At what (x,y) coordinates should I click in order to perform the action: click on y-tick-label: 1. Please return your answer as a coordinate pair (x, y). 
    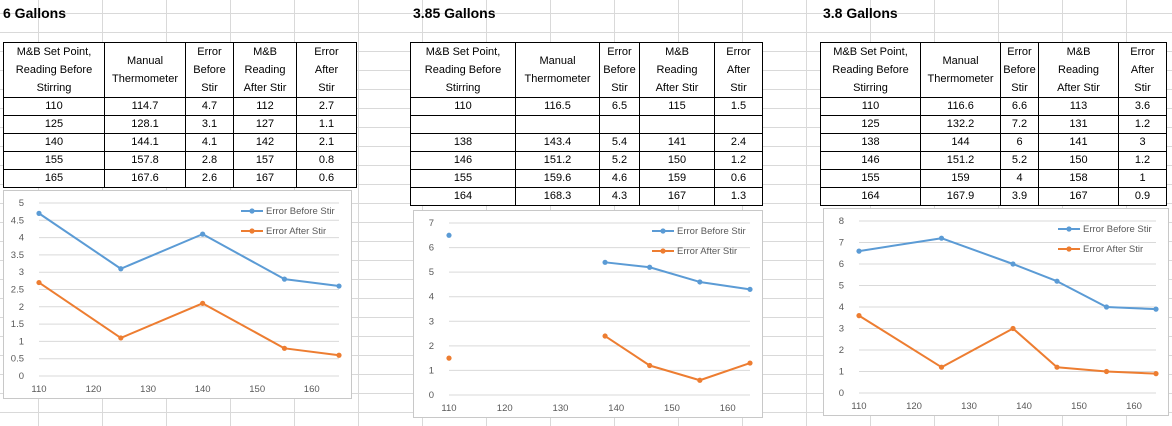
    Looking at the image, I should click on (431, 370).